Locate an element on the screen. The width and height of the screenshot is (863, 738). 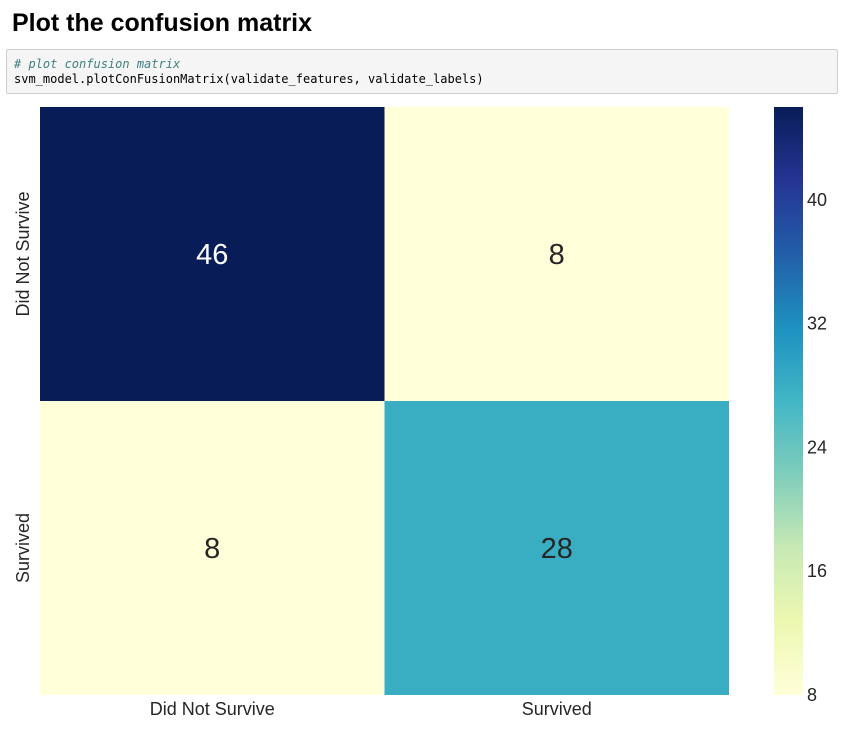
x-tick-label: Did Not Survive is located at coordinates (212, 709).